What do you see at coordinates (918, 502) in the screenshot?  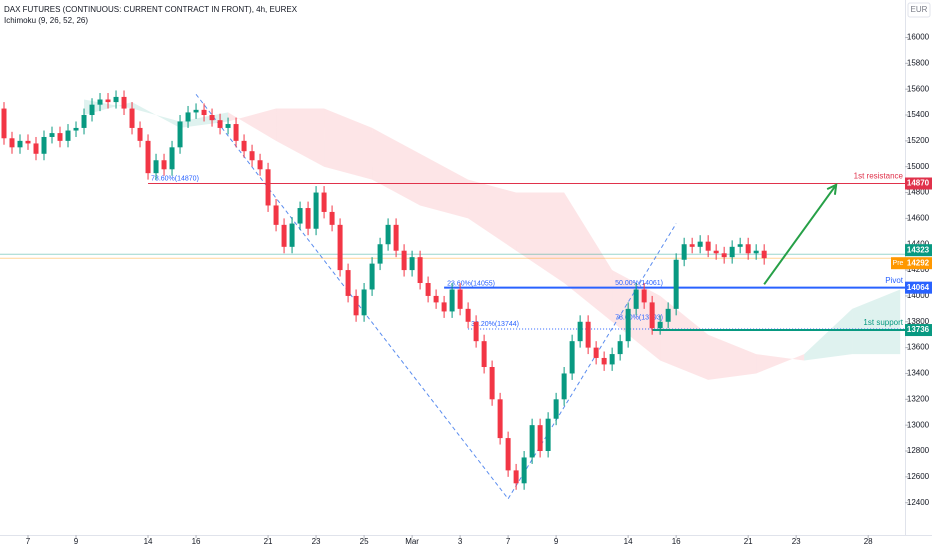 I see `y-tick-label: 12400` at bounding box center [918, 502].